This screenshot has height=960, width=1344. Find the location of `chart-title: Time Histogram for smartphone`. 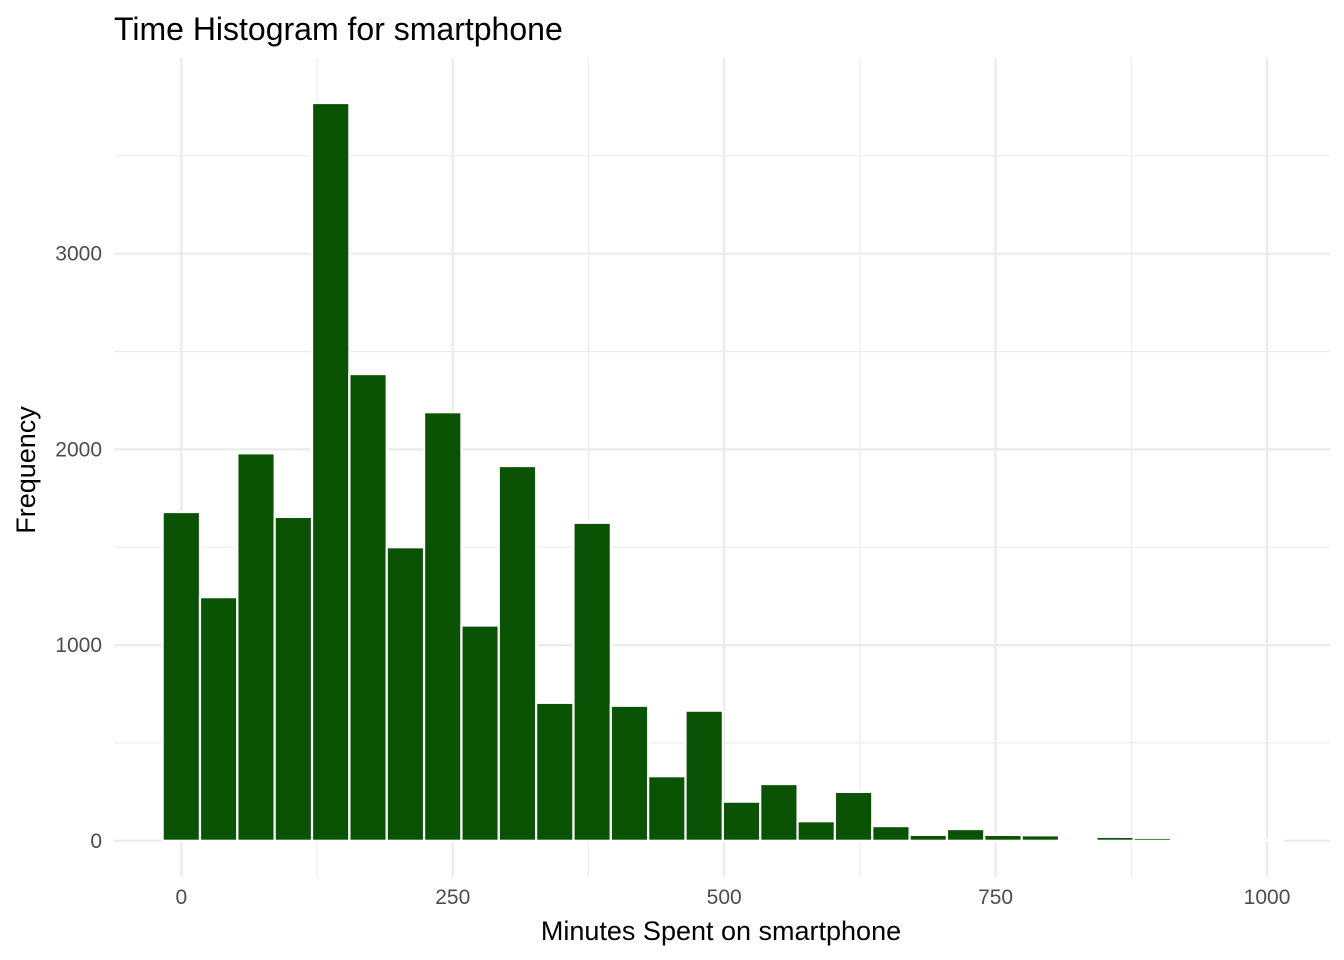

chart-title: Time Histogram for smartphone is located at coordinates (338, 29).